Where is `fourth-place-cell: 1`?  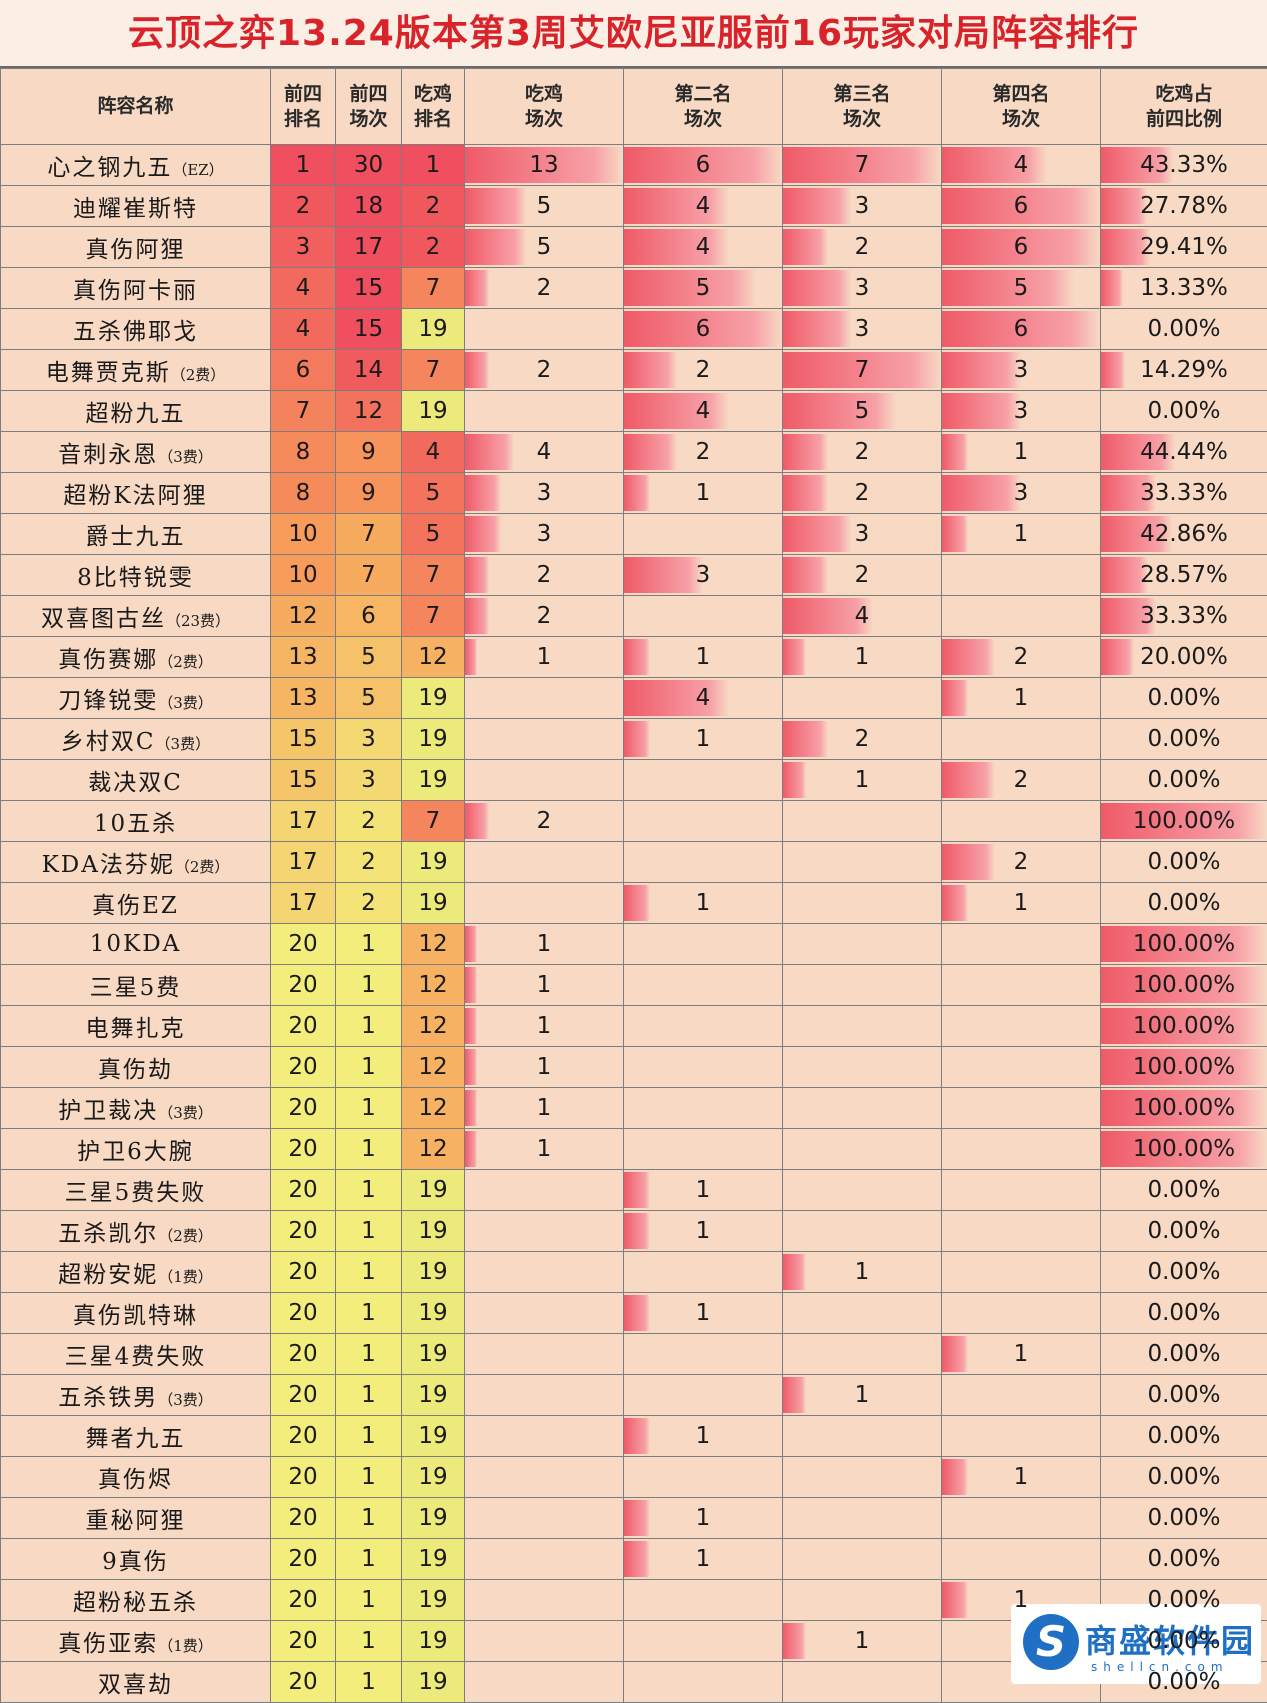 fourth-place-cell: 1 is located at coordinates (1021, 1477).